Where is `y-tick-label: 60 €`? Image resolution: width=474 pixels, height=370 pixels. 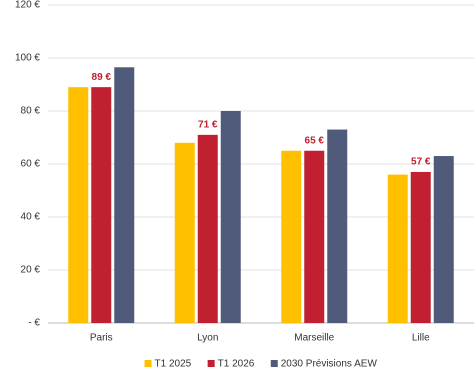
y-tick-label: 60 € is located at coordinates (31, 164).